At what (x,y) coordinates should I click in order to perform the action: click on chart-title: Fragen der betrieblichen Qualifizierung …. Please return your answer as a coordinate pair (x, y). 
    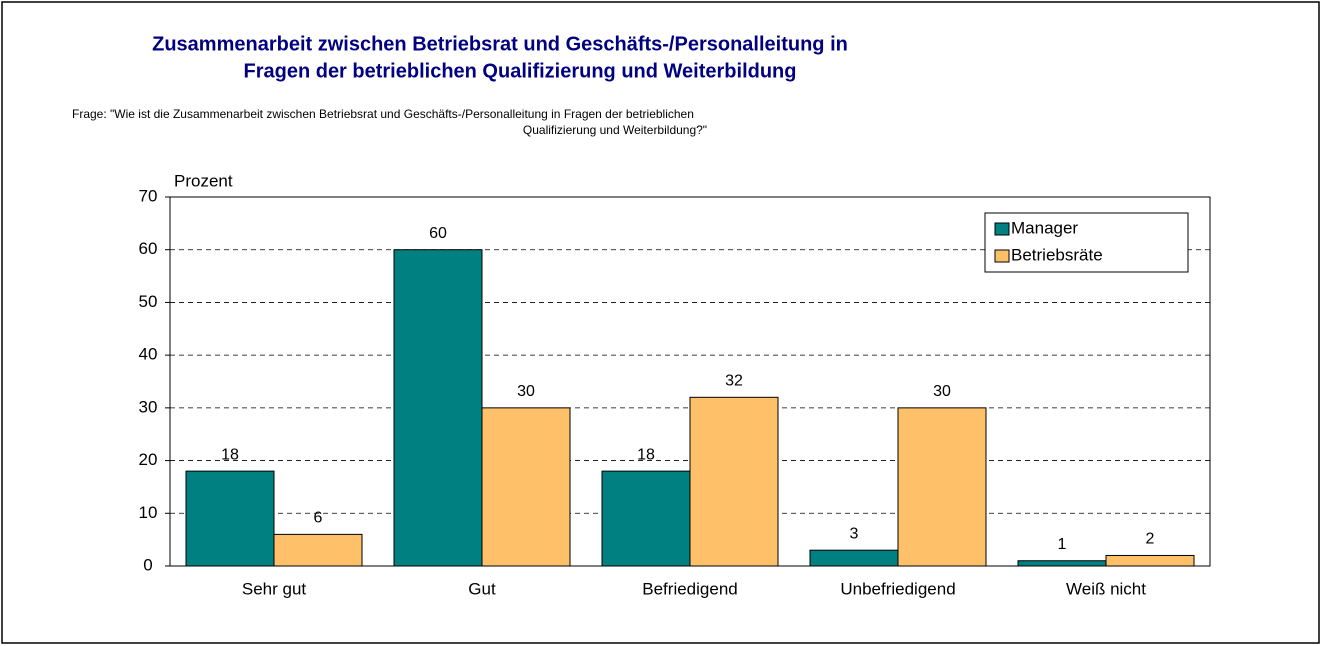
    Looking at the image, I should click on (519, 71).